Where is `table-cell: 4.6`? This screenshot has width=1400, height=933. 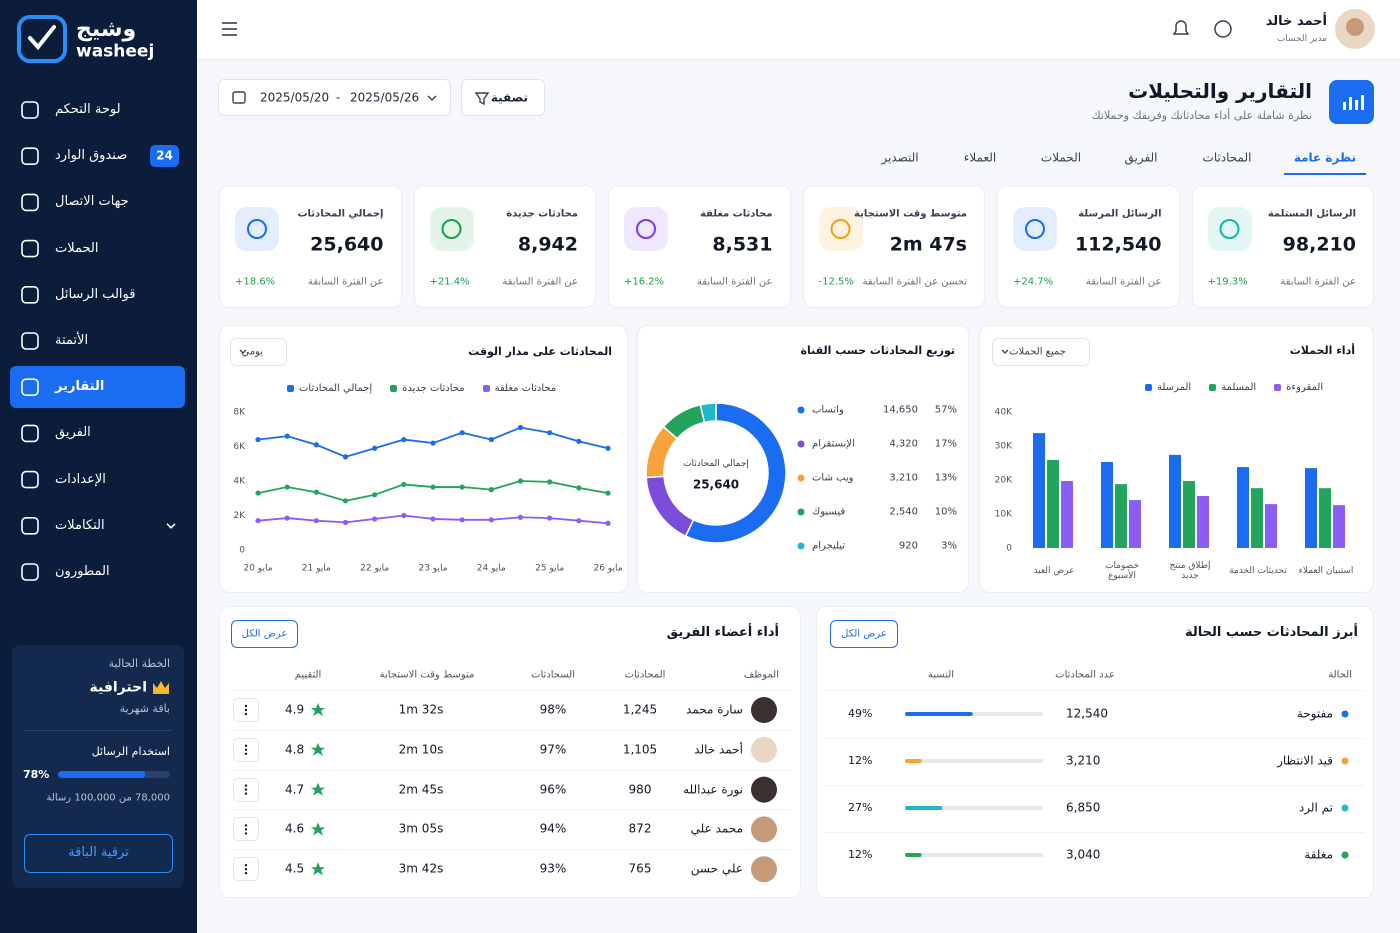
table-cell: 4.6 is located at coordinates (295, 828).